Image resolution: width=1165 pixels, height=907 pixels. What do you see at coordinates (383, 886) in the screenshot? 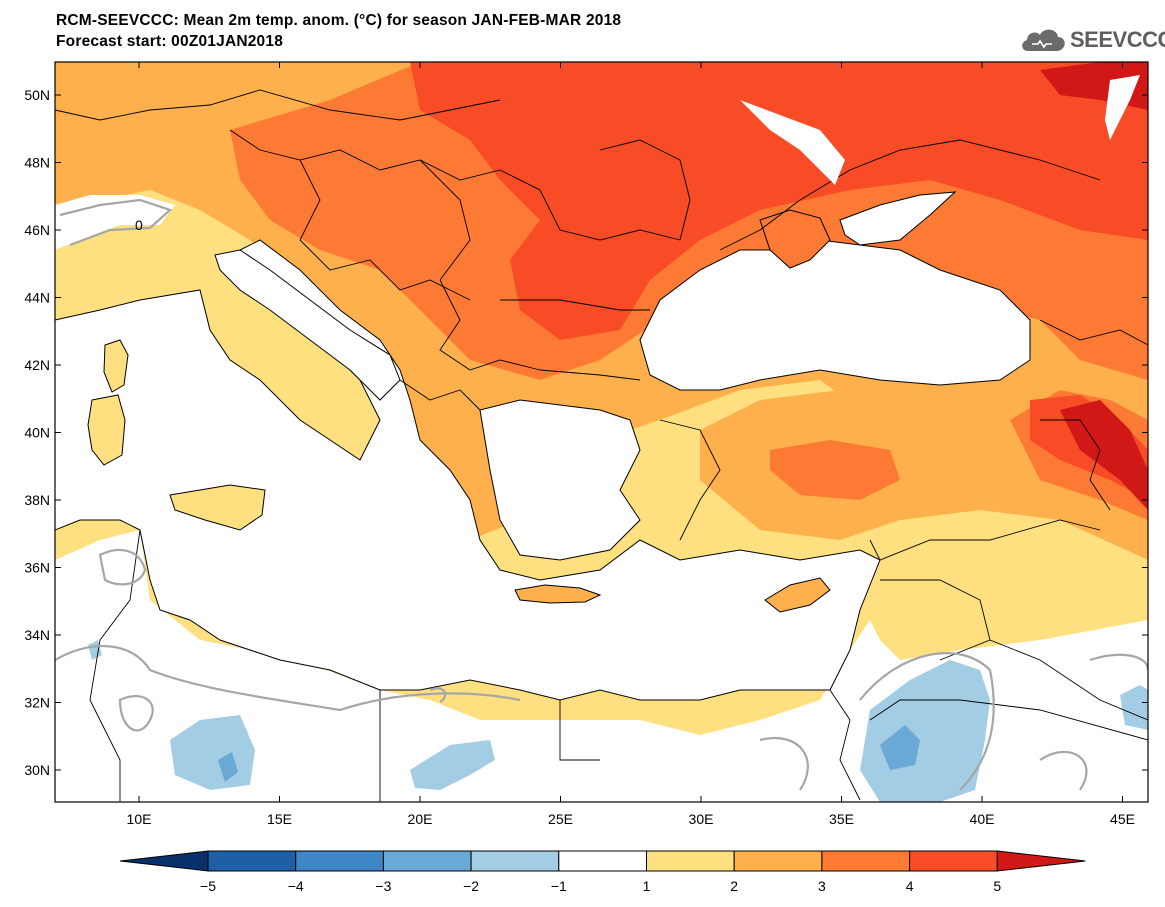
I see `colorbar-label: −3` at bounding box center [383, 886].